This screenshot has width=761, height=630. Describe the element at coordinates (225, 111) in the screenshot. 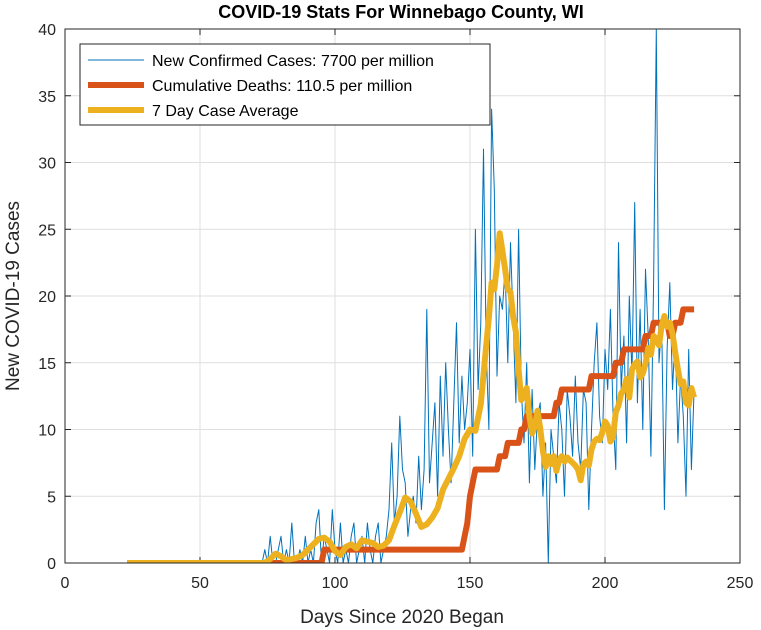

I see `legend-label: 7 Day Case Average` at that location.